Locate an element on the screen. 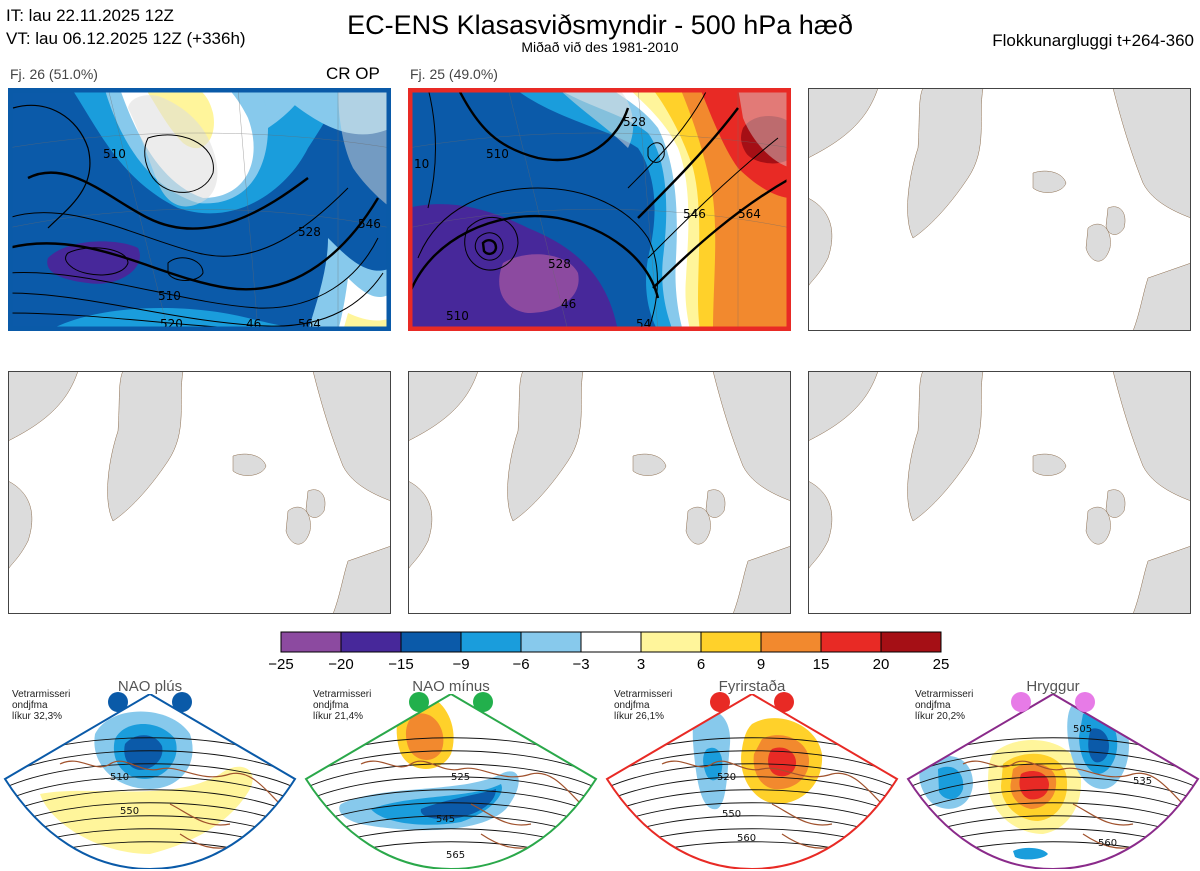  colorbar is located at coordinates (611, 642).